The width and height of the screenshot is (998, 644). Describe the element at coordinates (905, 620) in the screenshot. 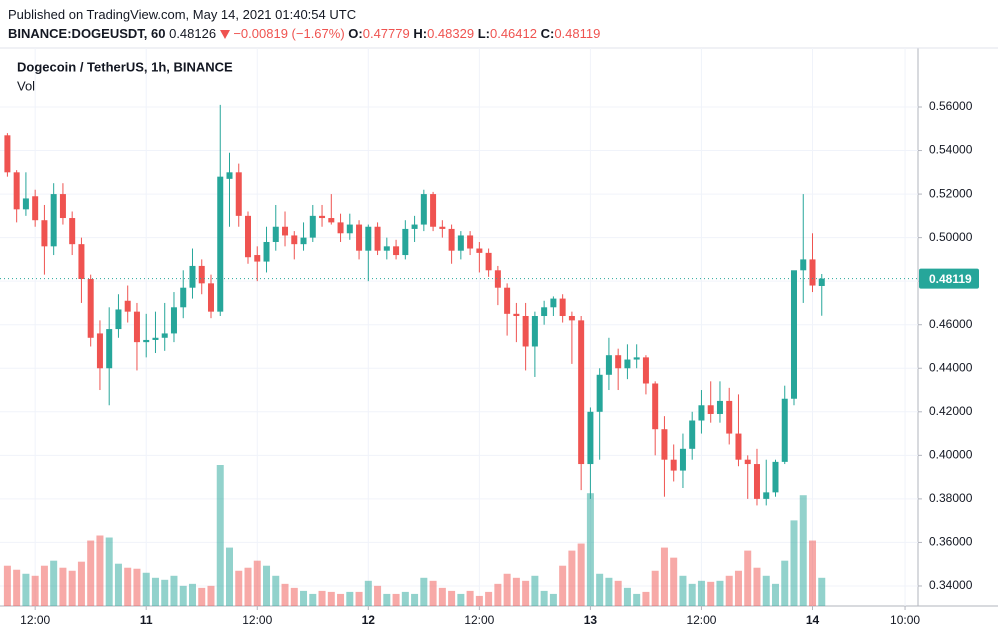

I see `x-tick-label: 10:00` at that location.